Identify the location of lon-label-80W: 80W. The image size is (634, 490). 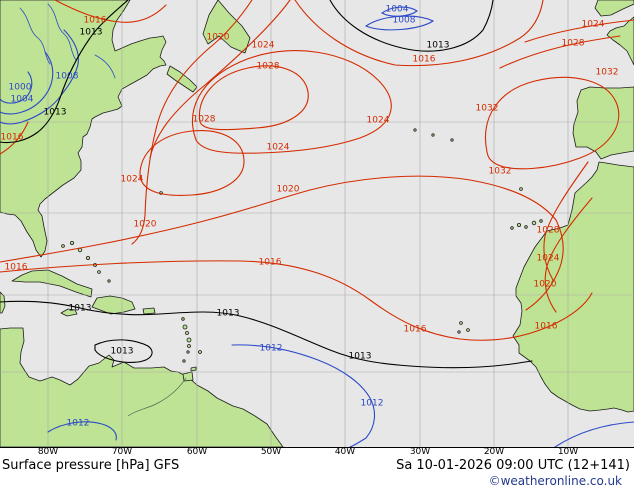
(48, 452).